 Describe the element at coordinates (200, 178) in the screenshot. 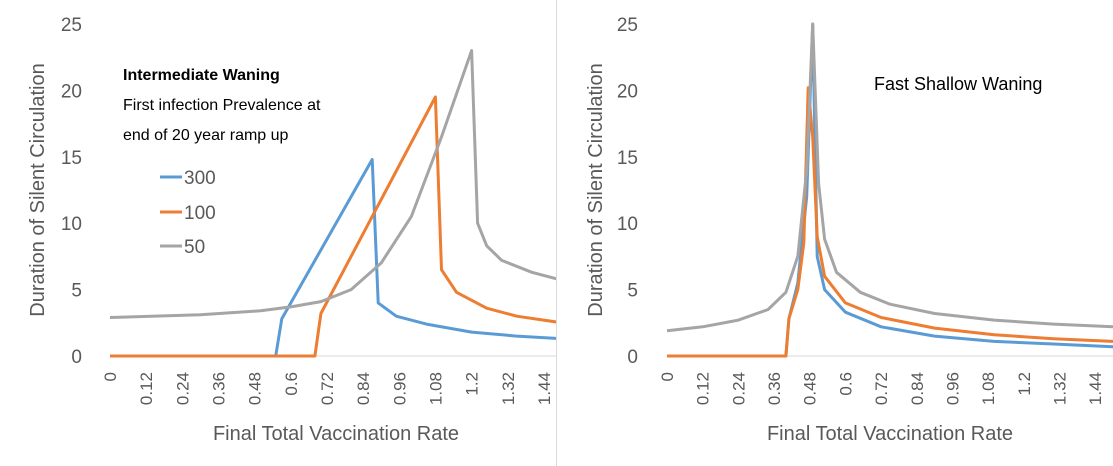

I see `legend-label-300: 300` at that location.